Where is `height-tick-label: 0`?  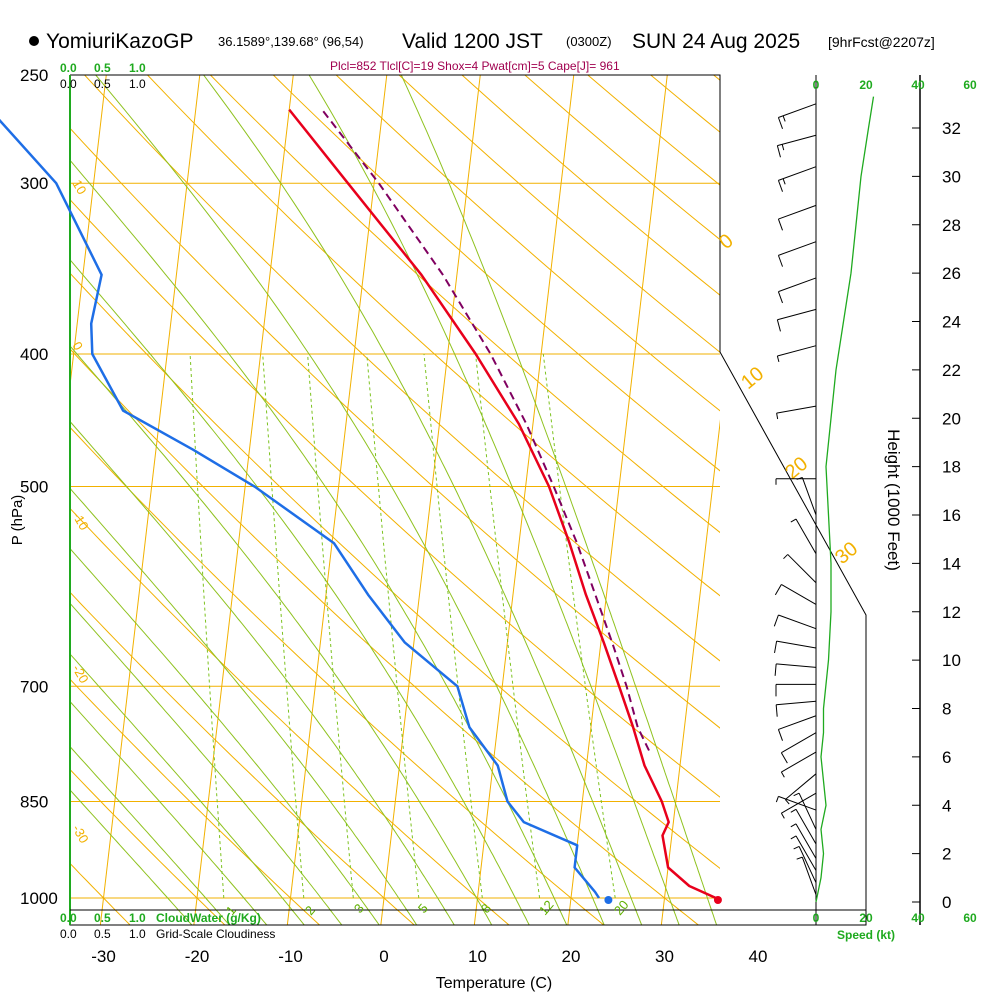 height-tick-label: 0 is located at coordinates (946, 902).